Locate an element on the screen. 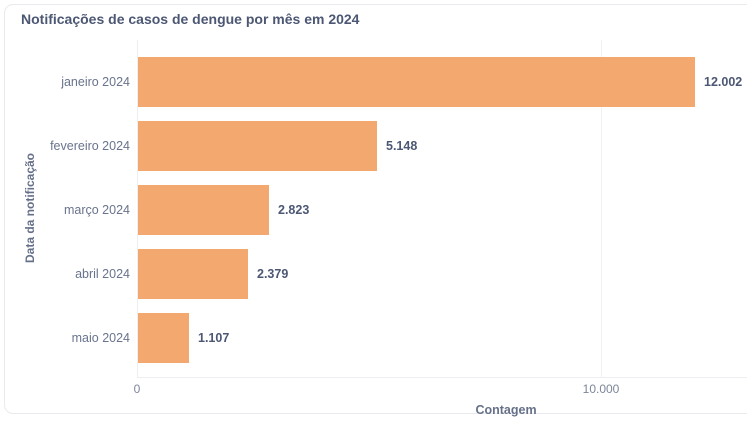 The image size is (747, 432). value-label: 2.379 is located at coordinates (273, 274).